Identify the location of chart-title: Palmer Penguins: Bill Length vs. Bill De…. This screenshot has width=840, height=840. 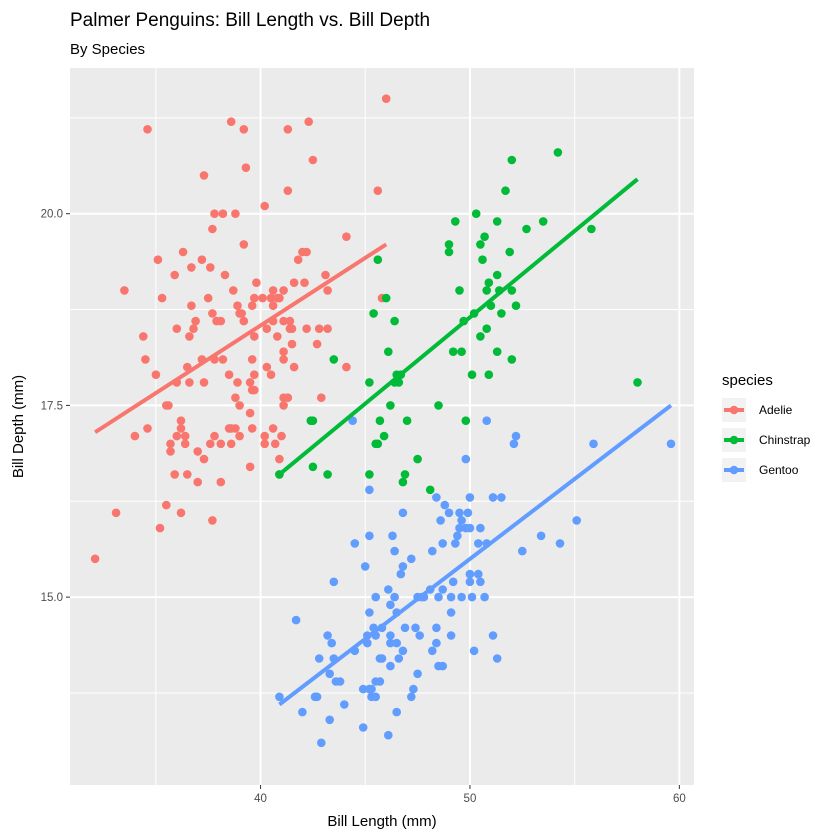
(250, 20).